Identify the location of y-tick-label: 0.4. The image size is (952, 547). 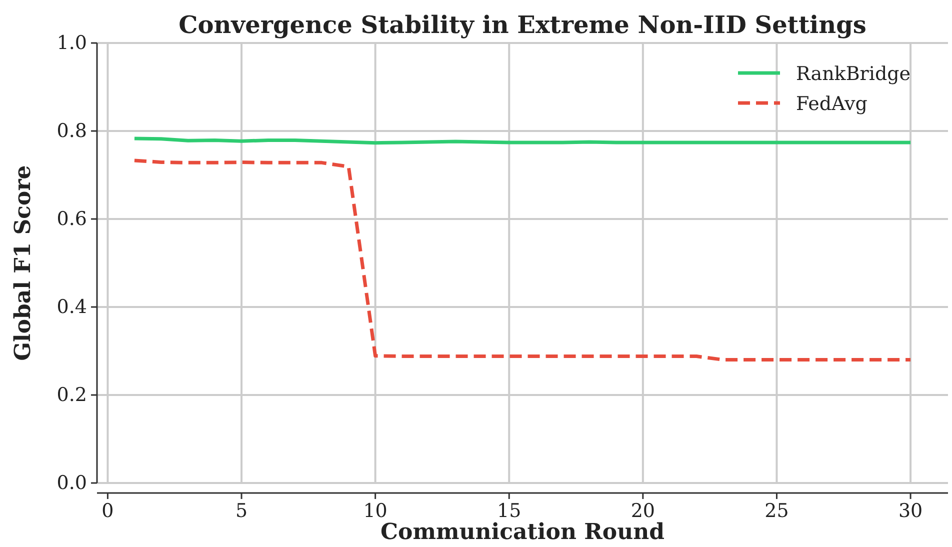
(71, 307).